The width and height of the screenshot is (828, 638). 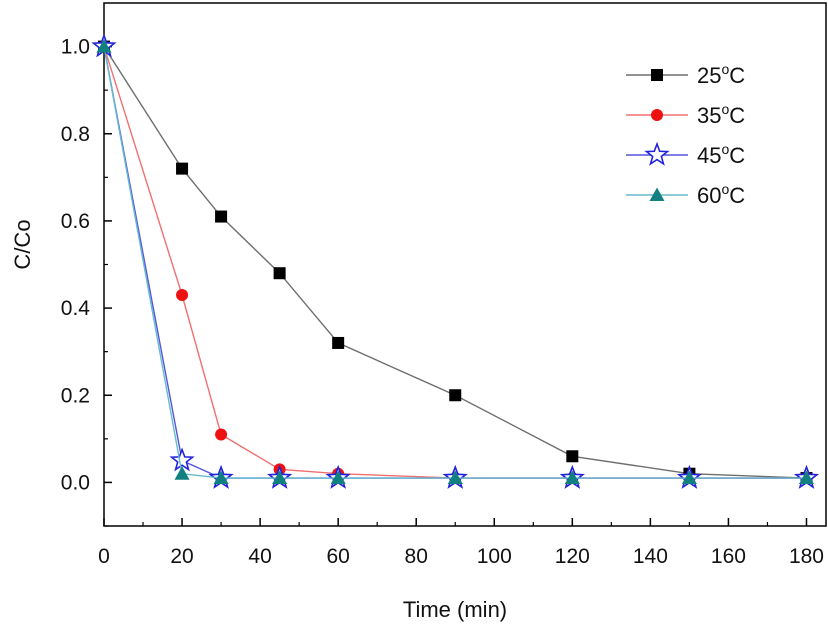 What do you see at coordinates (685, 74) in the screenshot?
I see `legend-item-25C: 25oC` at bounding box center [685, 74].